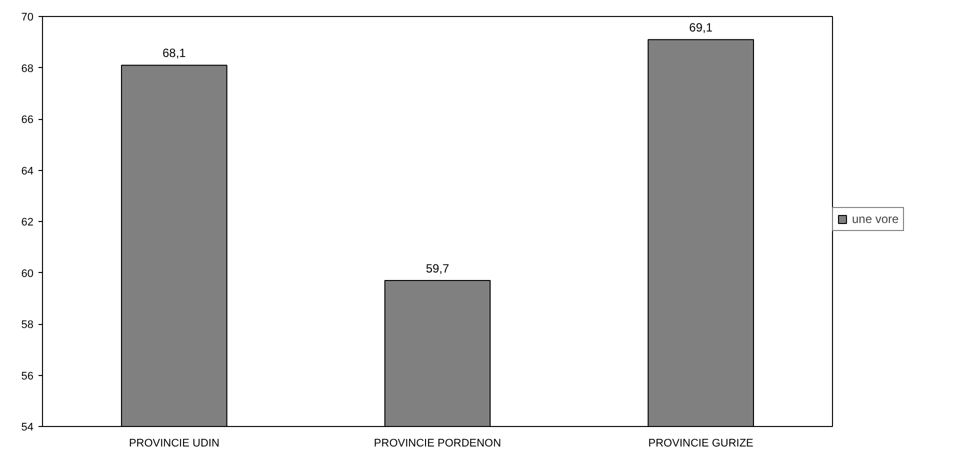 The image size is (960, 464). I want to click on y-tick-label: 54, so click(27, 428).